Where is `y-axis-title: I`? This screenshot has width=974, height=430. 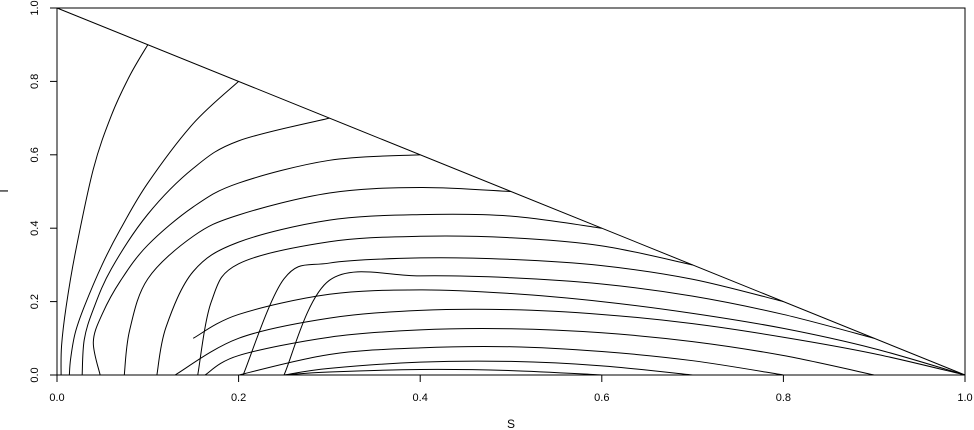 y-axis-title: I is located at coordinates (5, 190).